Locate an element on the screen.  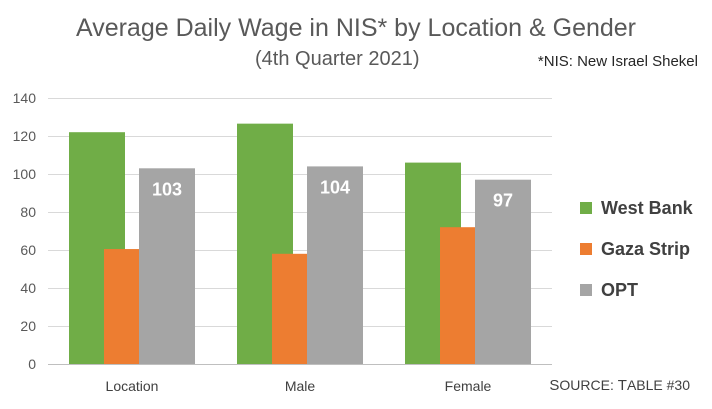
x-category-label: Female is located at coordinates (468, 386).